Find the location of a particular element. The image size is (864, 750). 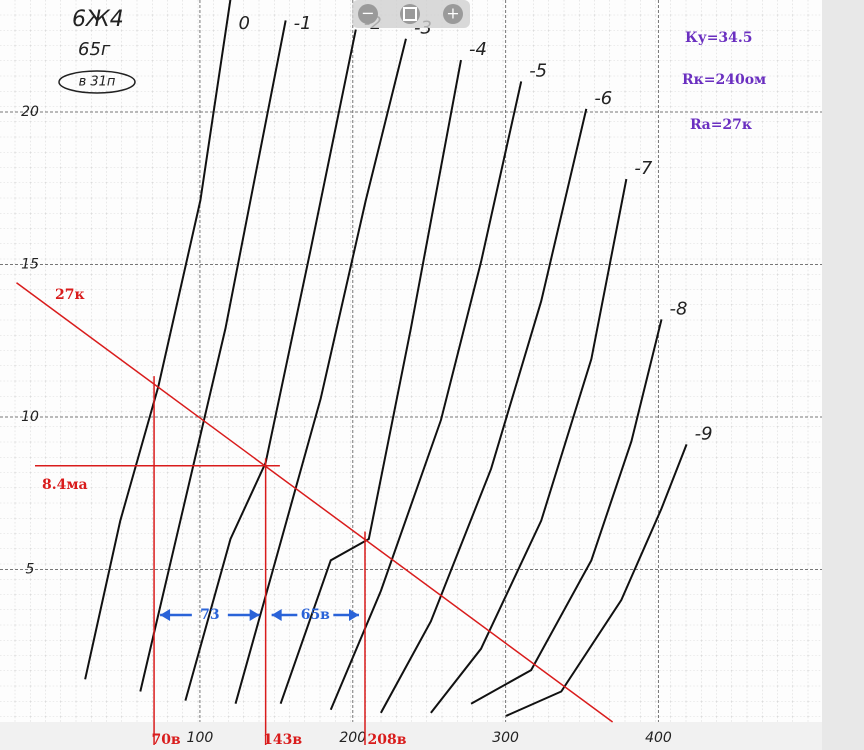

ra-note: Rа=27к is located at coordinates (721, 125).